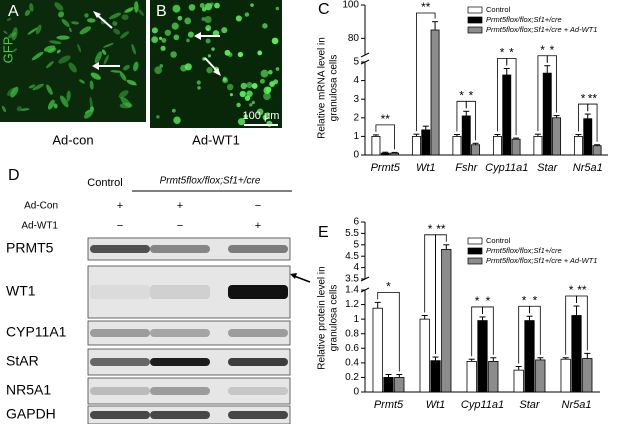  Describe the element at coordinates (14, 175) in the screenshot. I see `panel-label: D` at that location.